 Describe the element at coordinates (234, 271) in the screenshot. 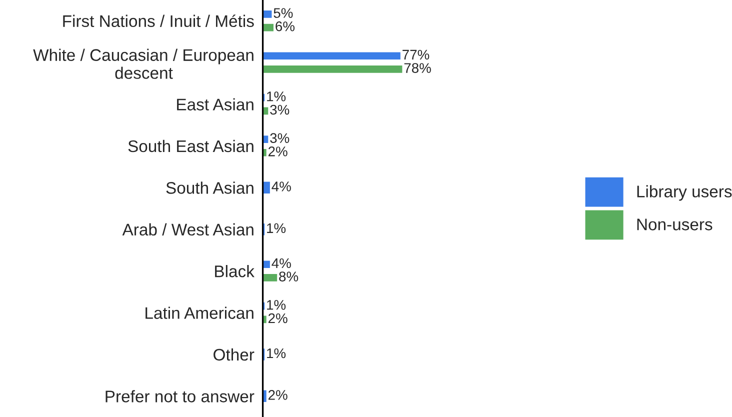

I see `y-tick-label: Black` at that location.